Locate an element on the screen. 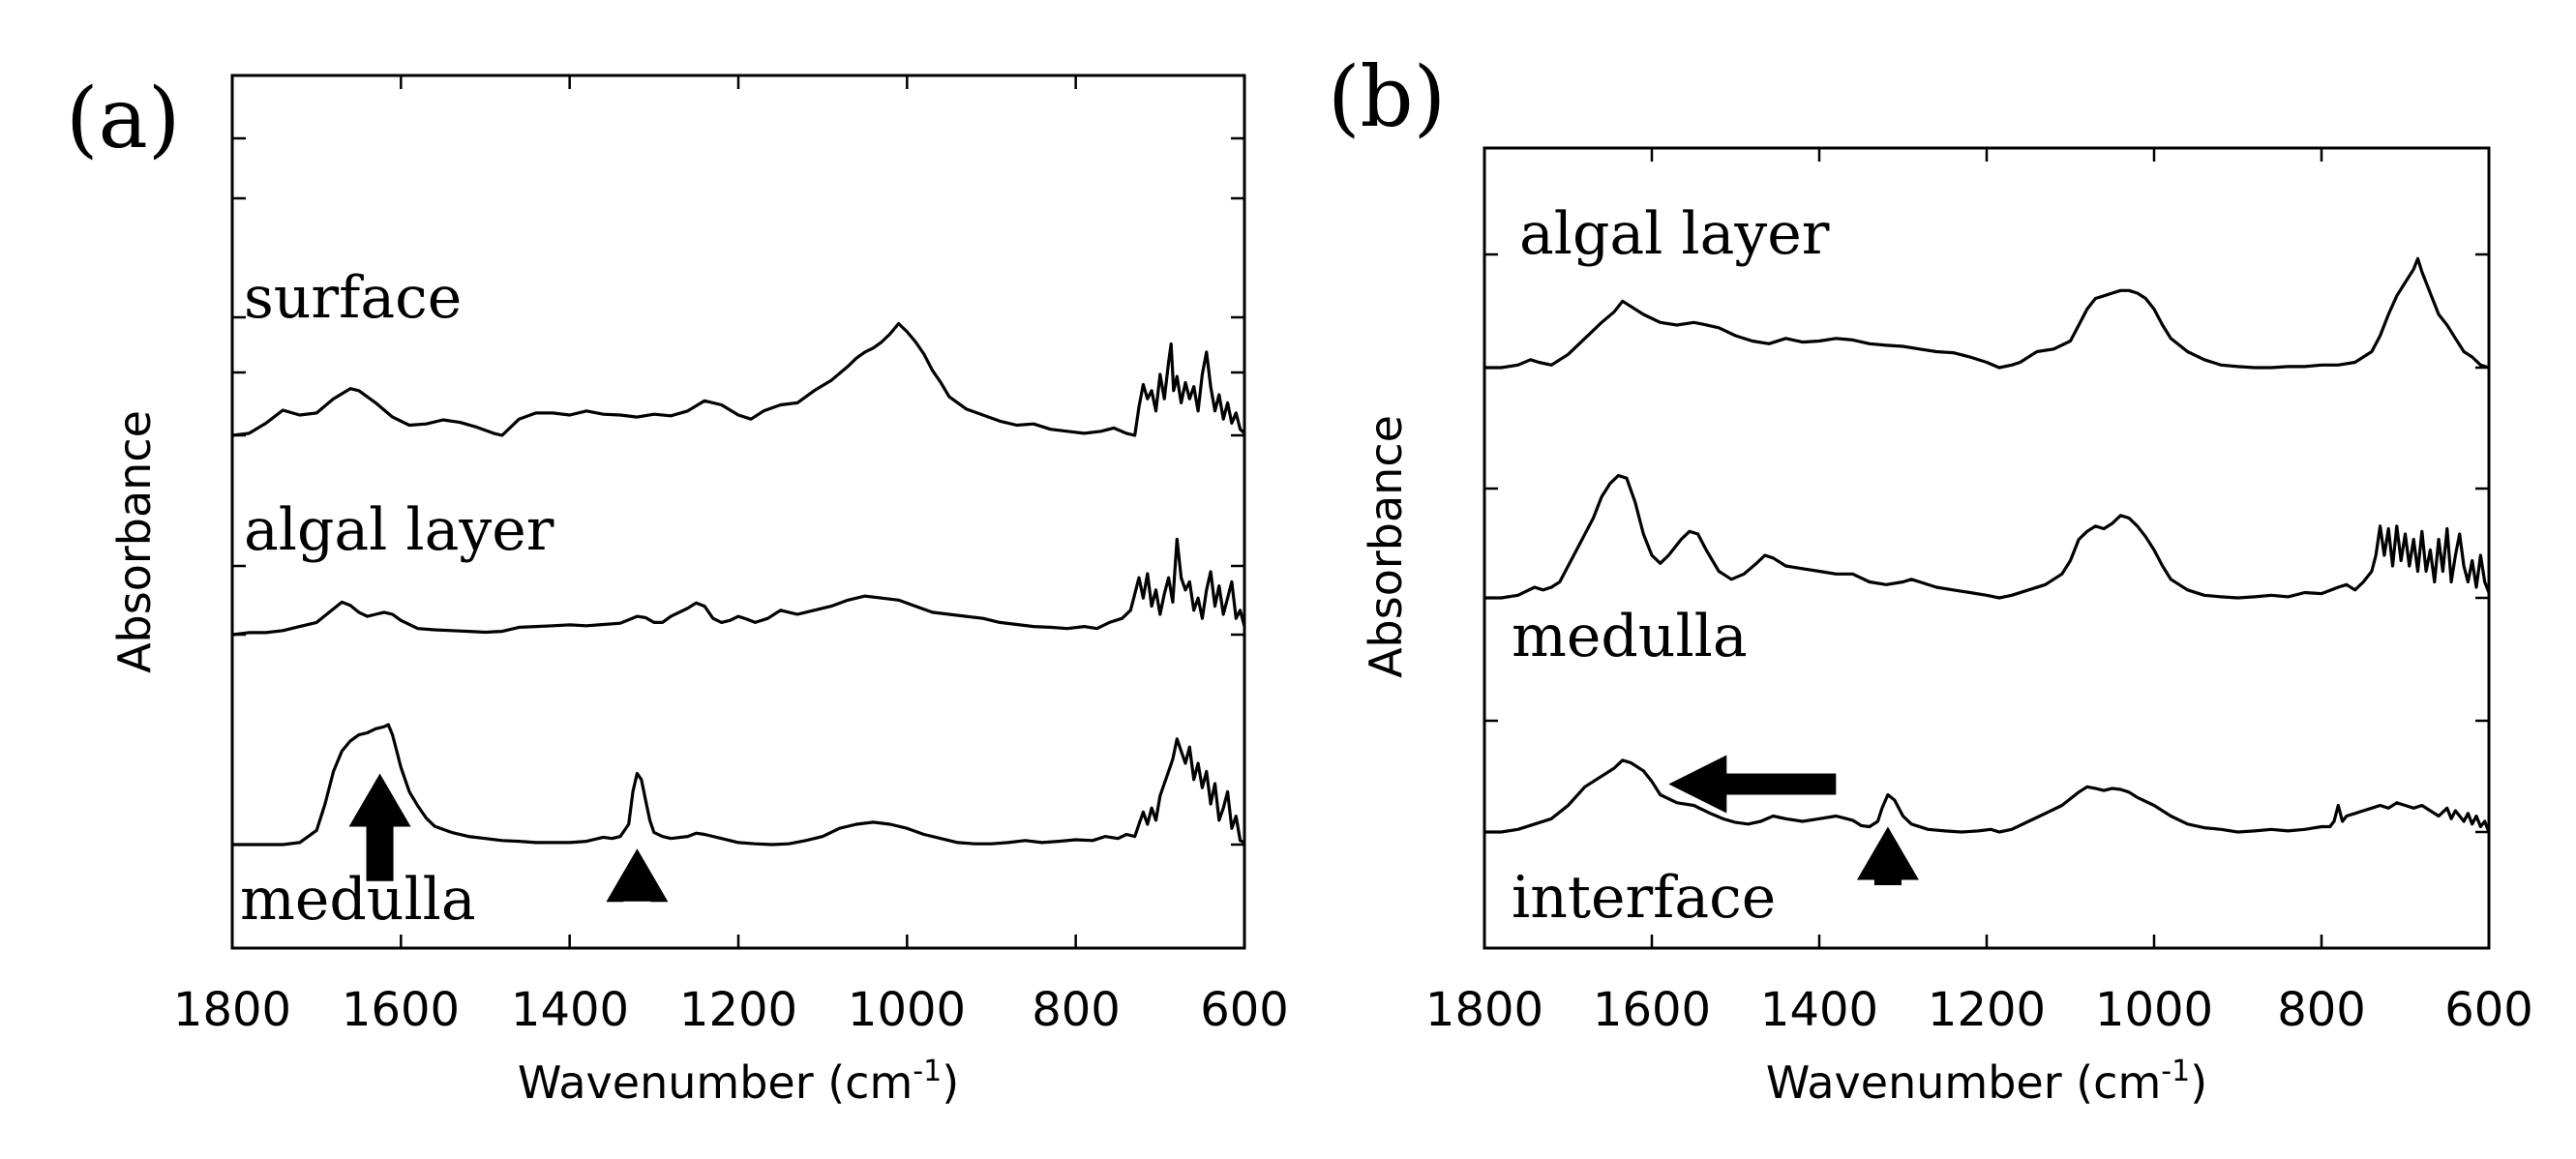  b-series-medulla is located at coordinates (1987, 536).